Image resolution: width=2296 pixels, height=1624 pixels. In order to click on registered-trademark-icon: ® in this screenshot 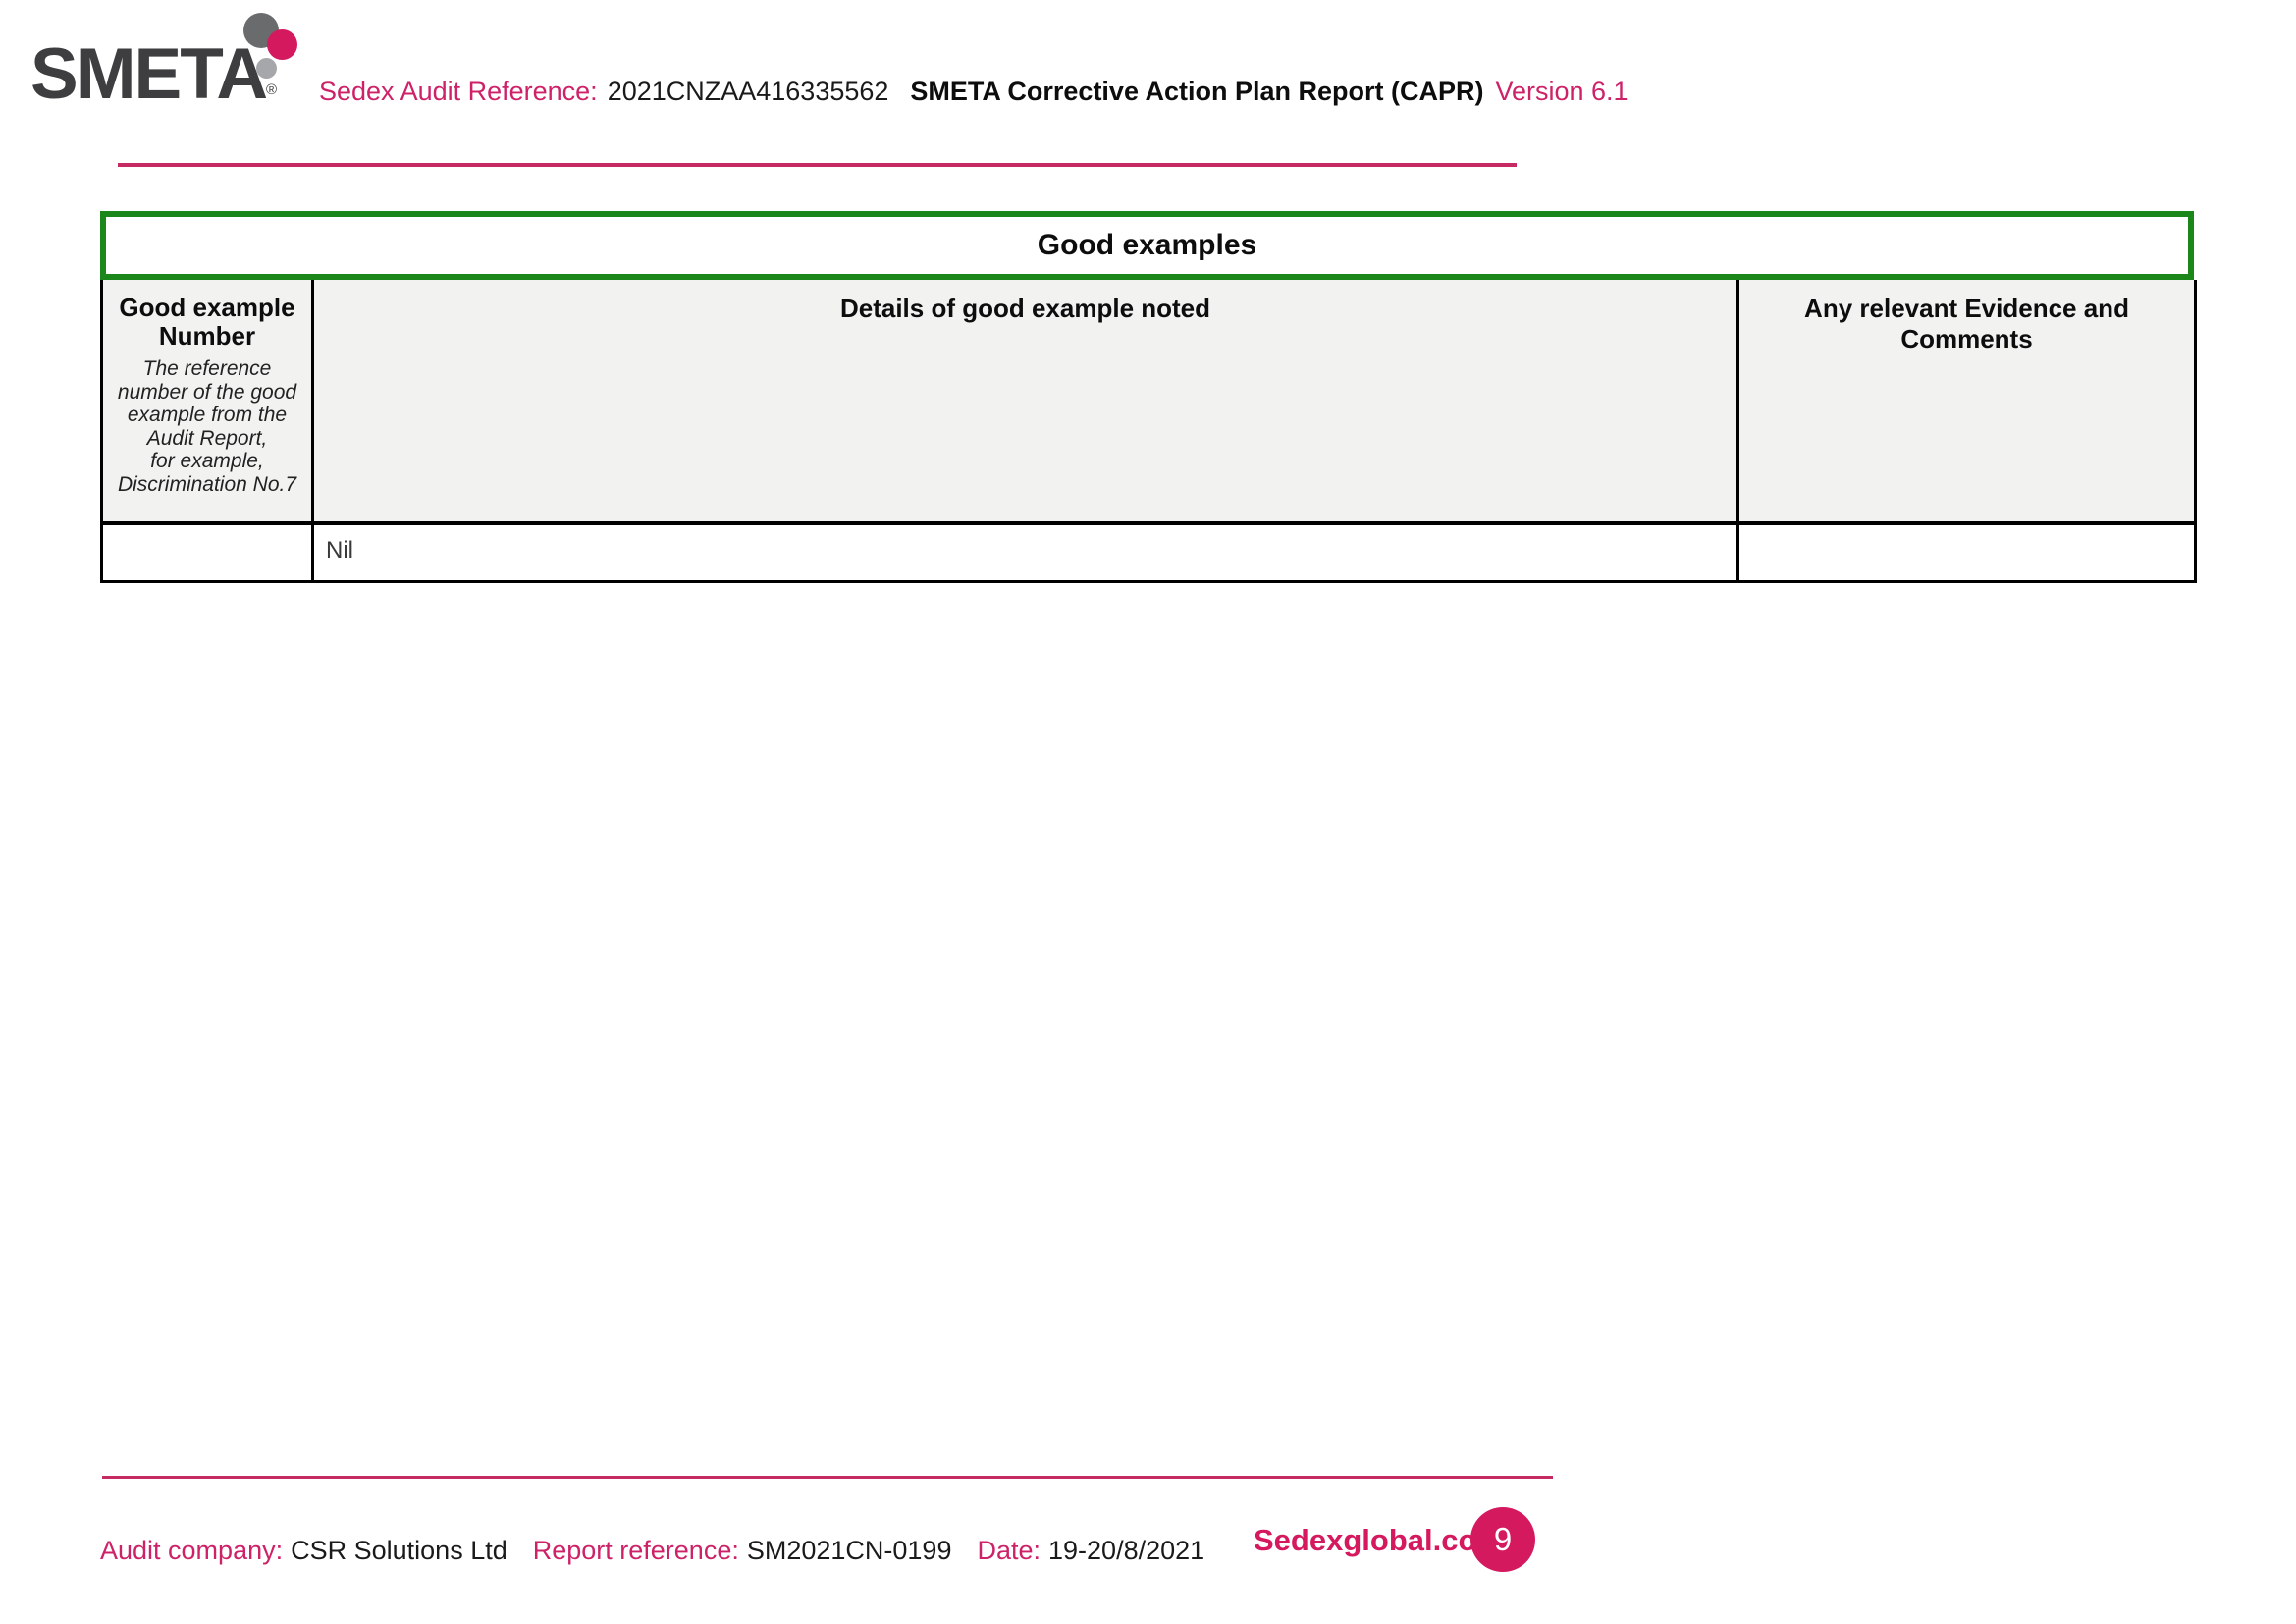, I will do `click(272, 89)`.